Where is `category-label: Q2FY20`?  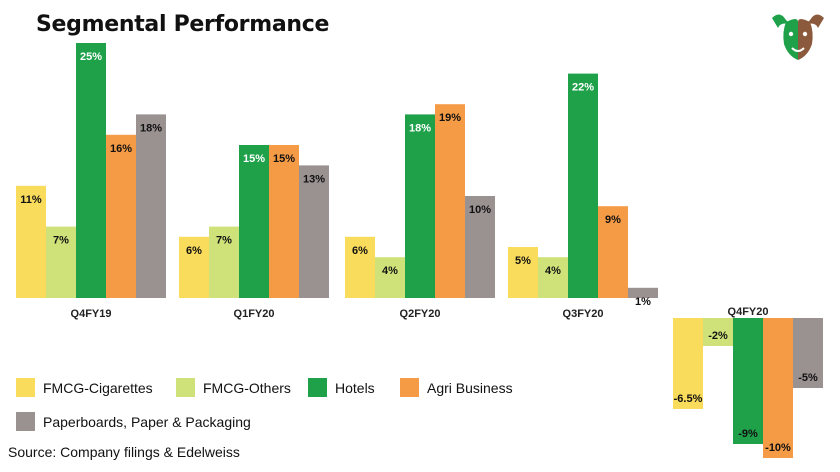
category-label: Q2FY20 is located at coordinates (420, 314).